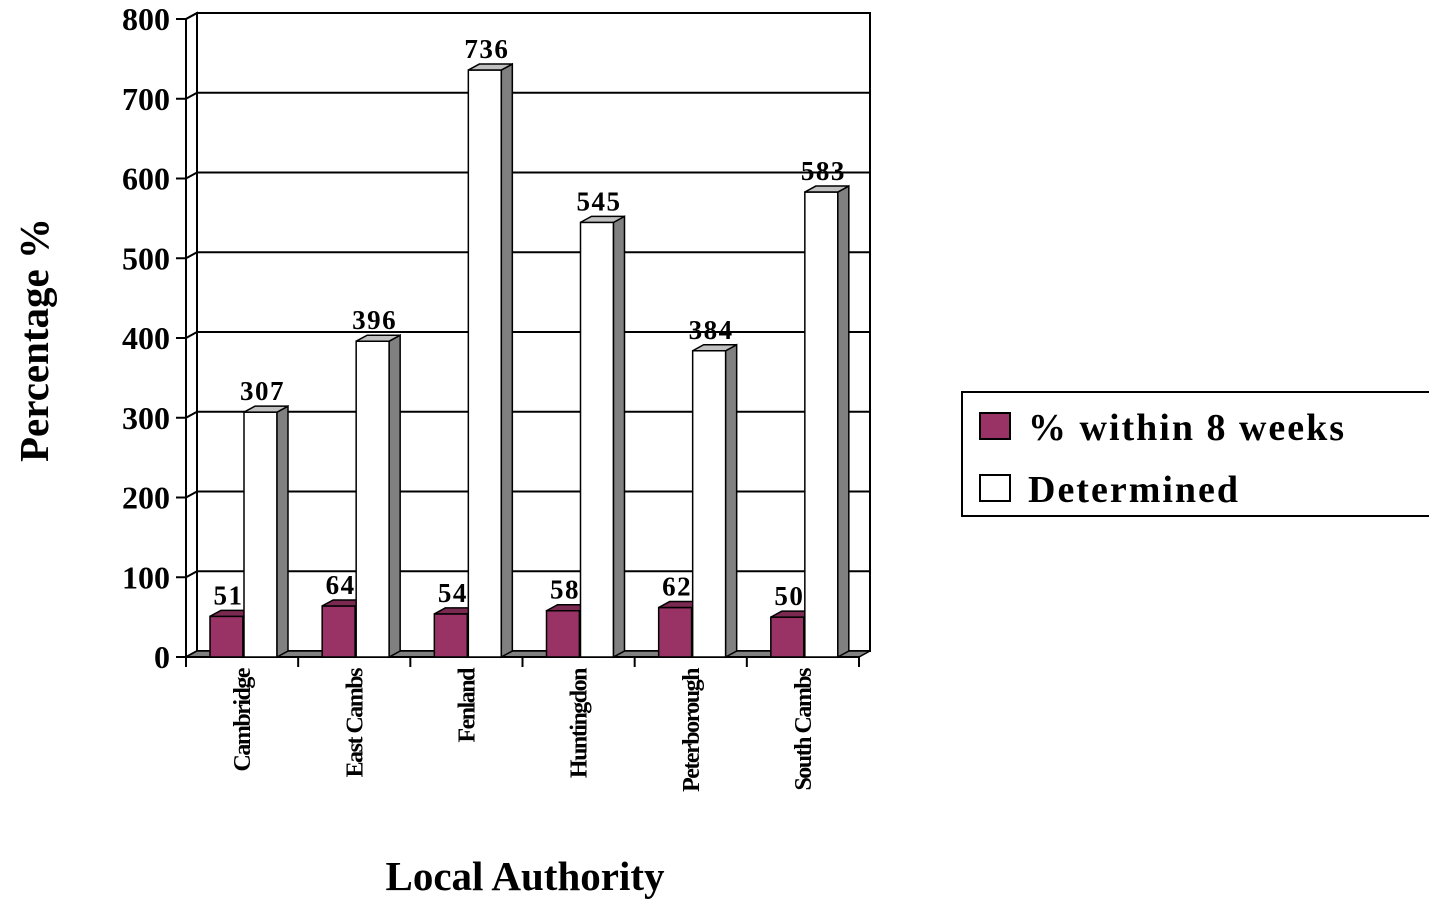  I want to click on legend: % within 8 weeks Determined, so click(1195, 454).